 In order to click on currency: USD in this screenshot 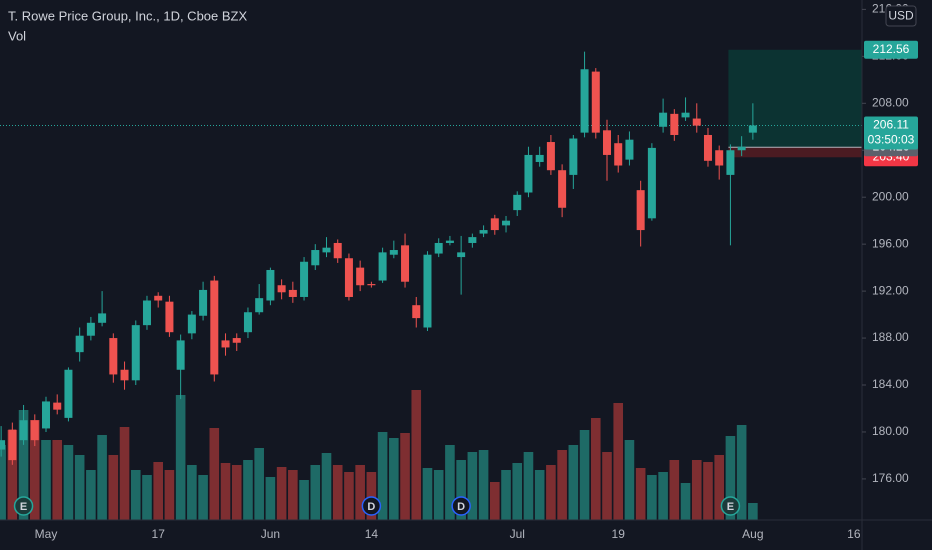, I will do `click(901, 16)`.